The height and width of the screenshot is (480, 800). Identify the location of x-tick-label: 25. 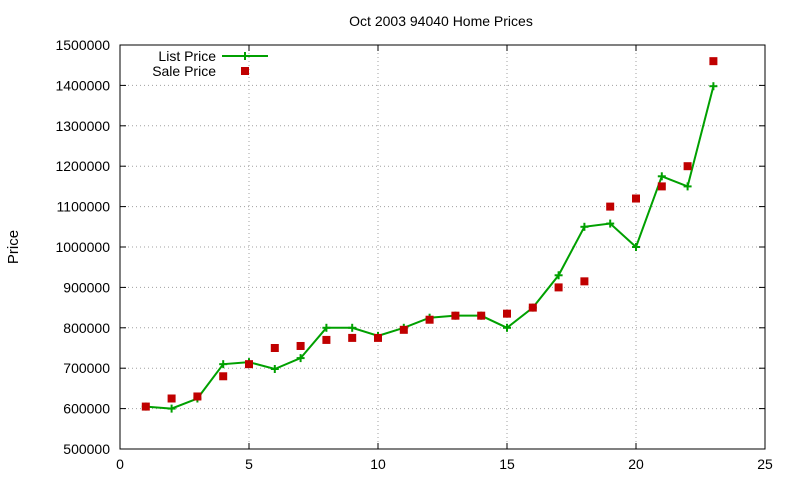
(765, 464).